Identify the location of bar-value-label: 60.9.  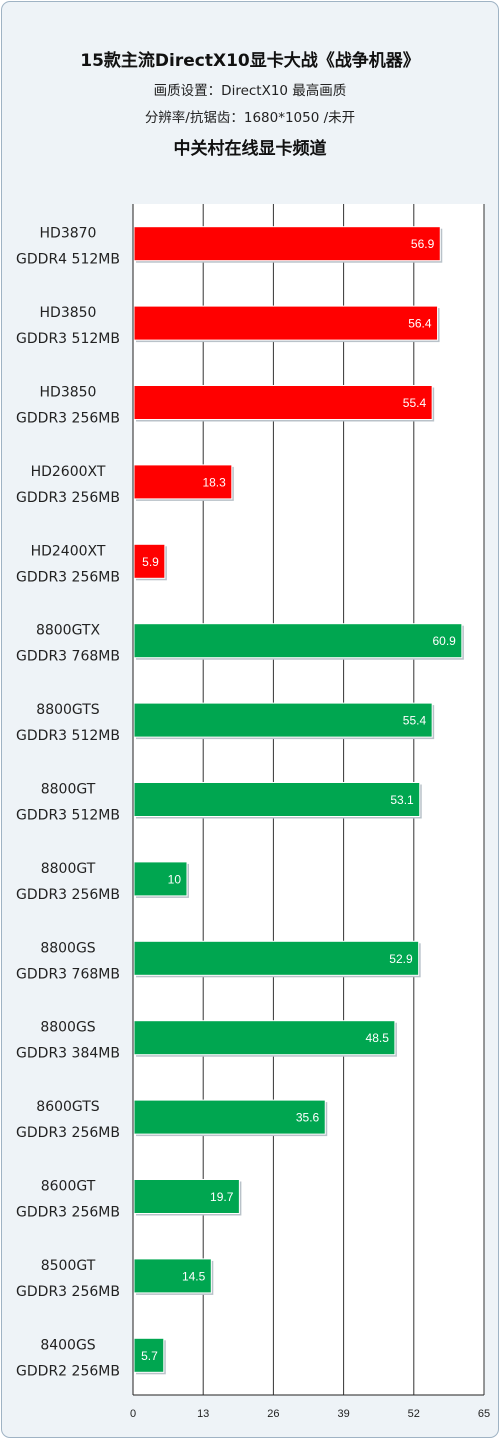
(445, 641).